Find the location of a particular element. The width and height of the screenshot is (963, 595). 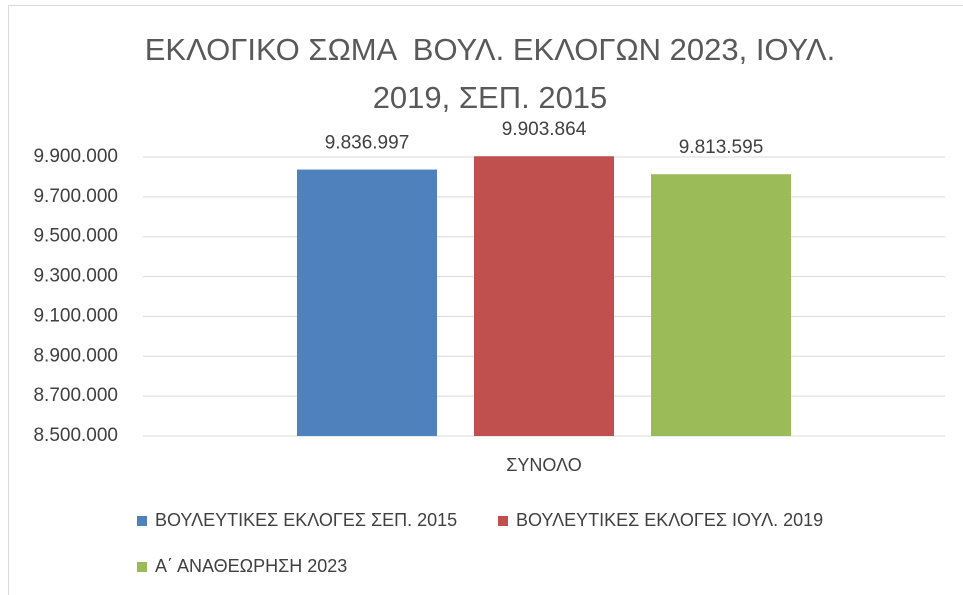

y-tick-label: 8.700.000 is located at coordinates (75, 395).